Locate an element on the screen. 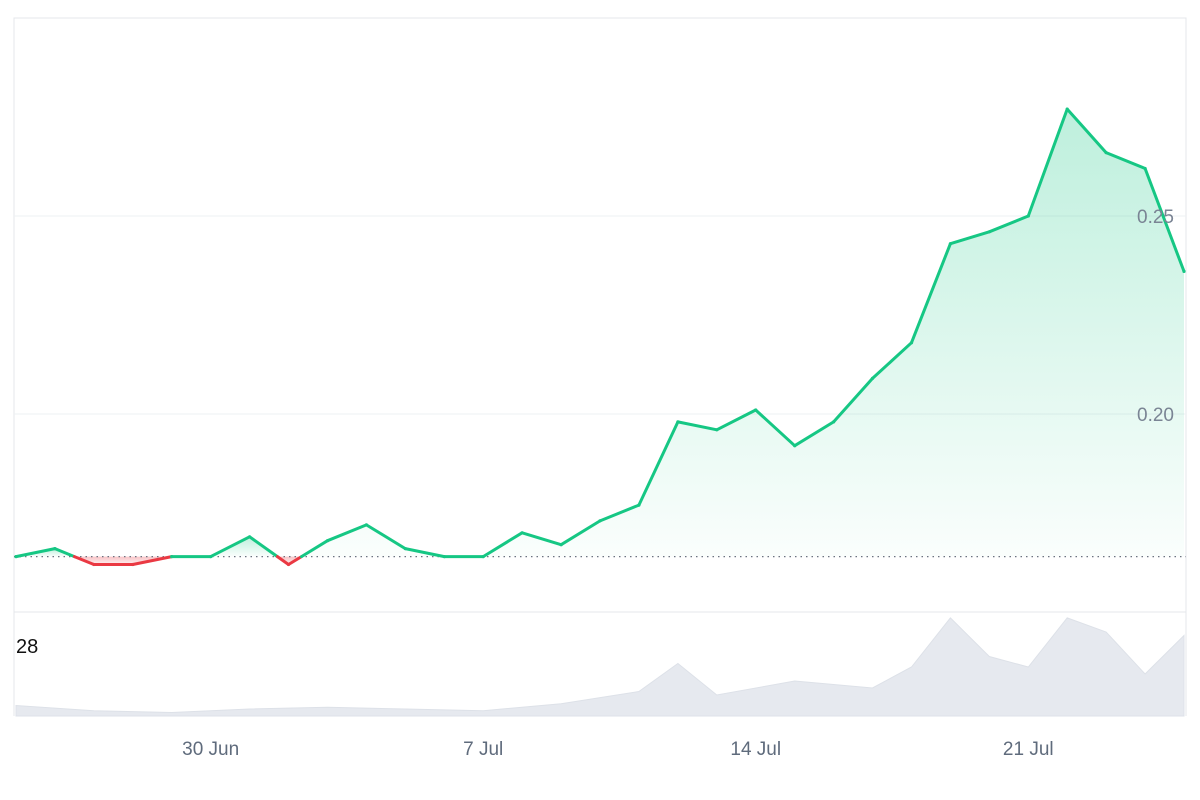  price-area-up is located at coordinates (224, 546).